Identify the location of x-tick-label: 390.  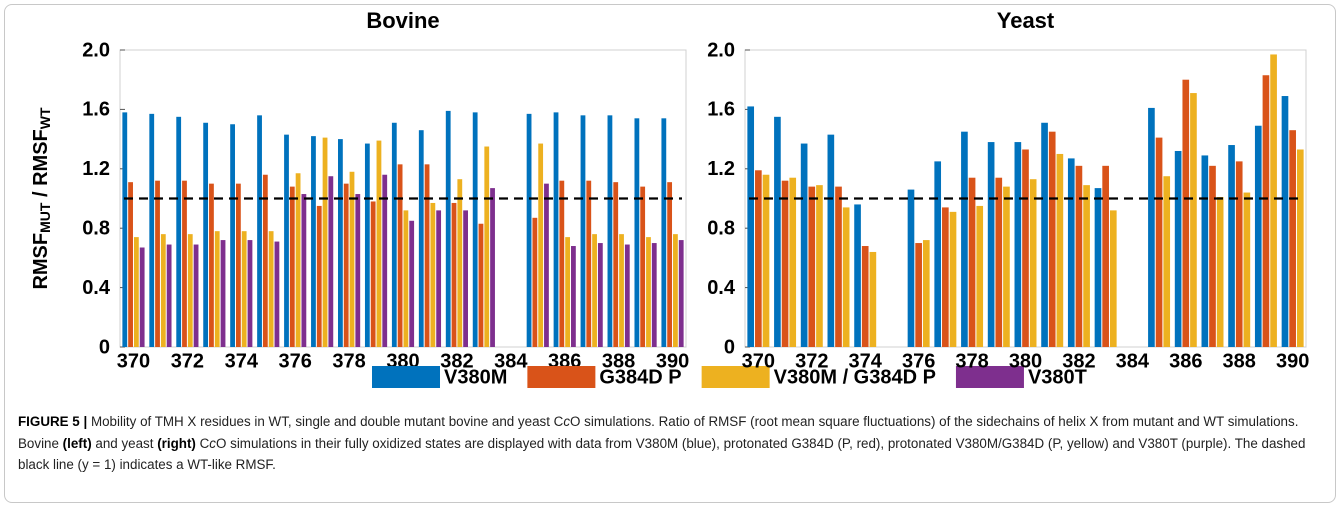
(1292, 361).